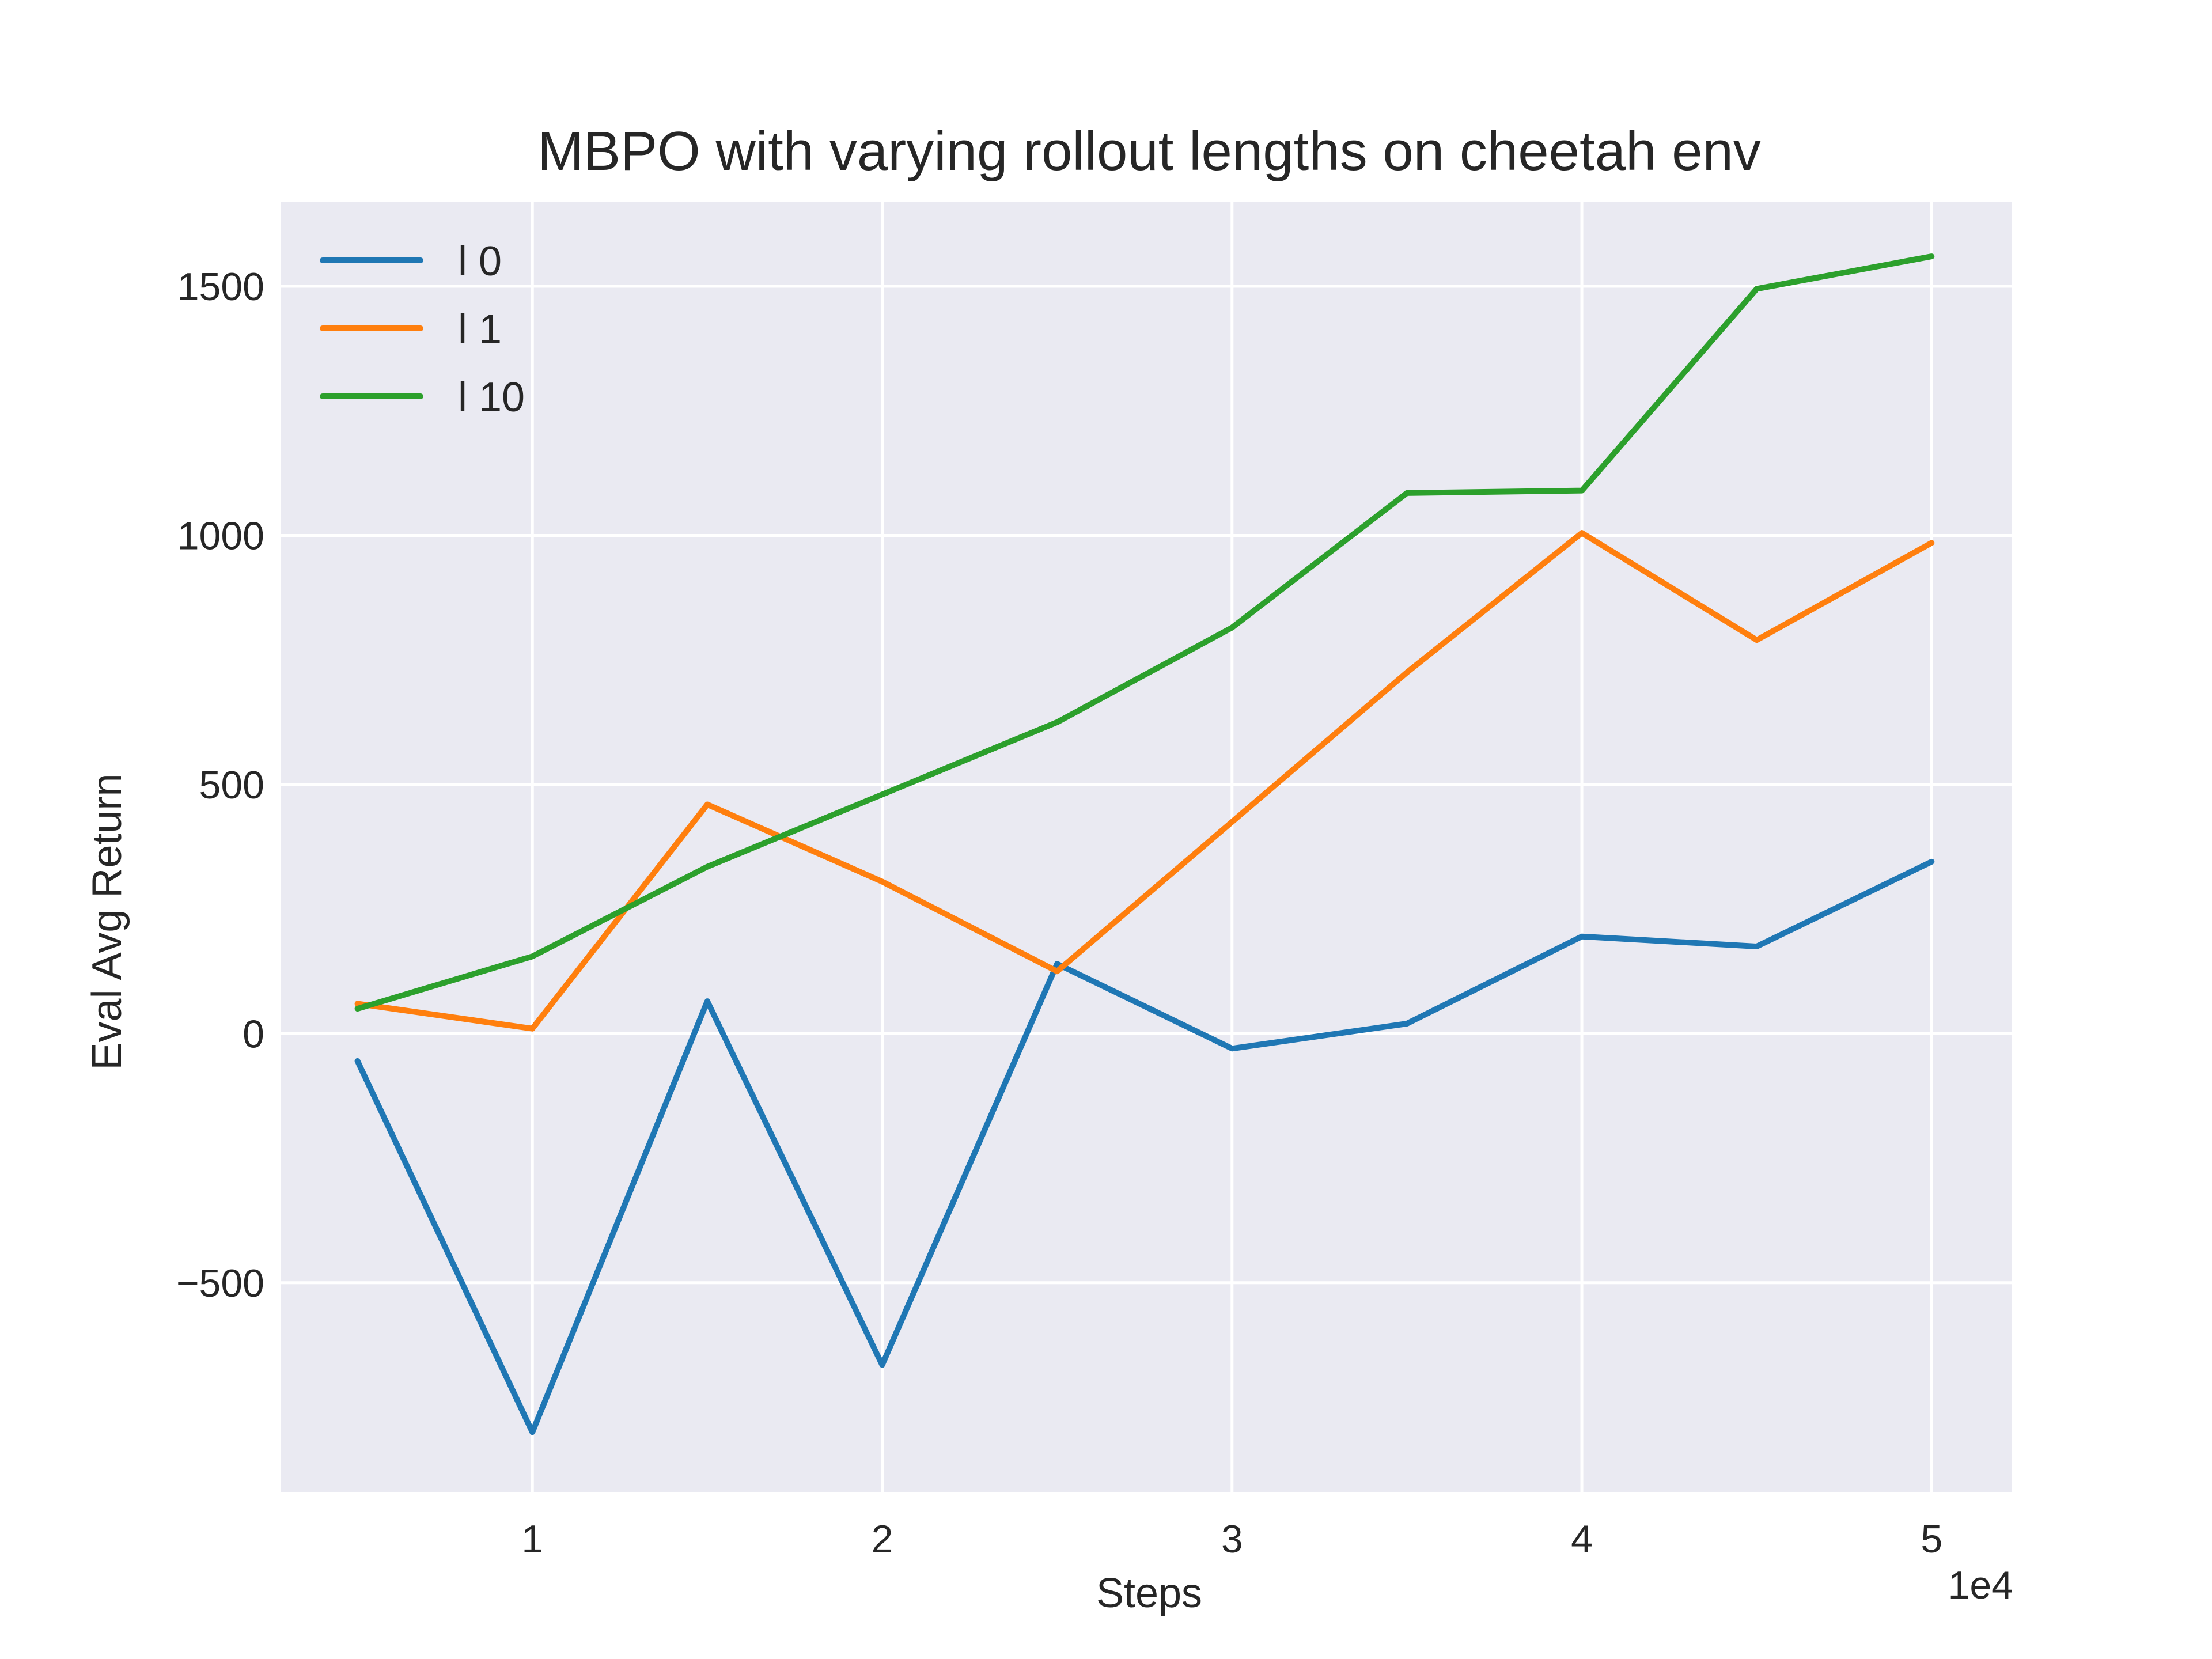 The image size is (2212, 1659). What do you see at coordinates (220, 536) in the screenshot?
I see `y-tick-label: 1000` at bounding box center [220, 536].